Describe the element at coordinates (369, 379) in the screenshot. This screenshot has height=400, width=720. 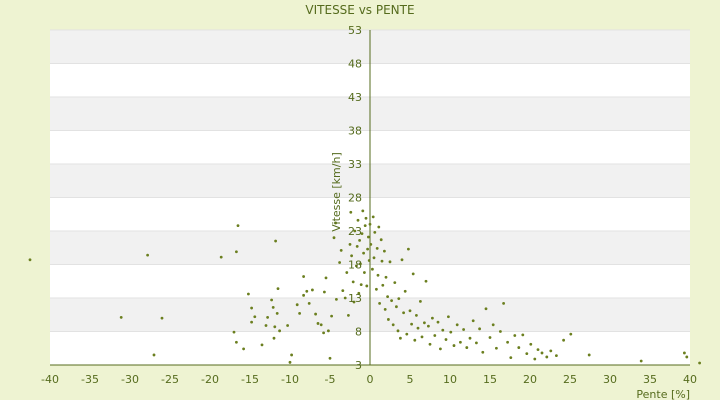
I see `x-tick-labels: -40 -35 -30 -25 -20 -15 -10 -5 0 5 10 15 20 25 30 35 40` at that location.